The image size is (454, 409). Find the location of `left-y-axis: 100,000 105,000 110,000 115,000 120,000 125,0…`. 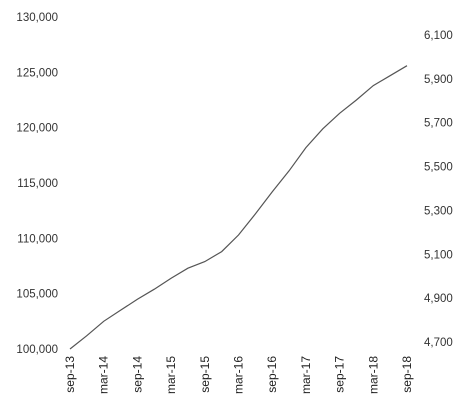

left-y-axis: 100,000 105,000 110,000 115,000 120,000 125,0… is located at coordinates (37, 184).